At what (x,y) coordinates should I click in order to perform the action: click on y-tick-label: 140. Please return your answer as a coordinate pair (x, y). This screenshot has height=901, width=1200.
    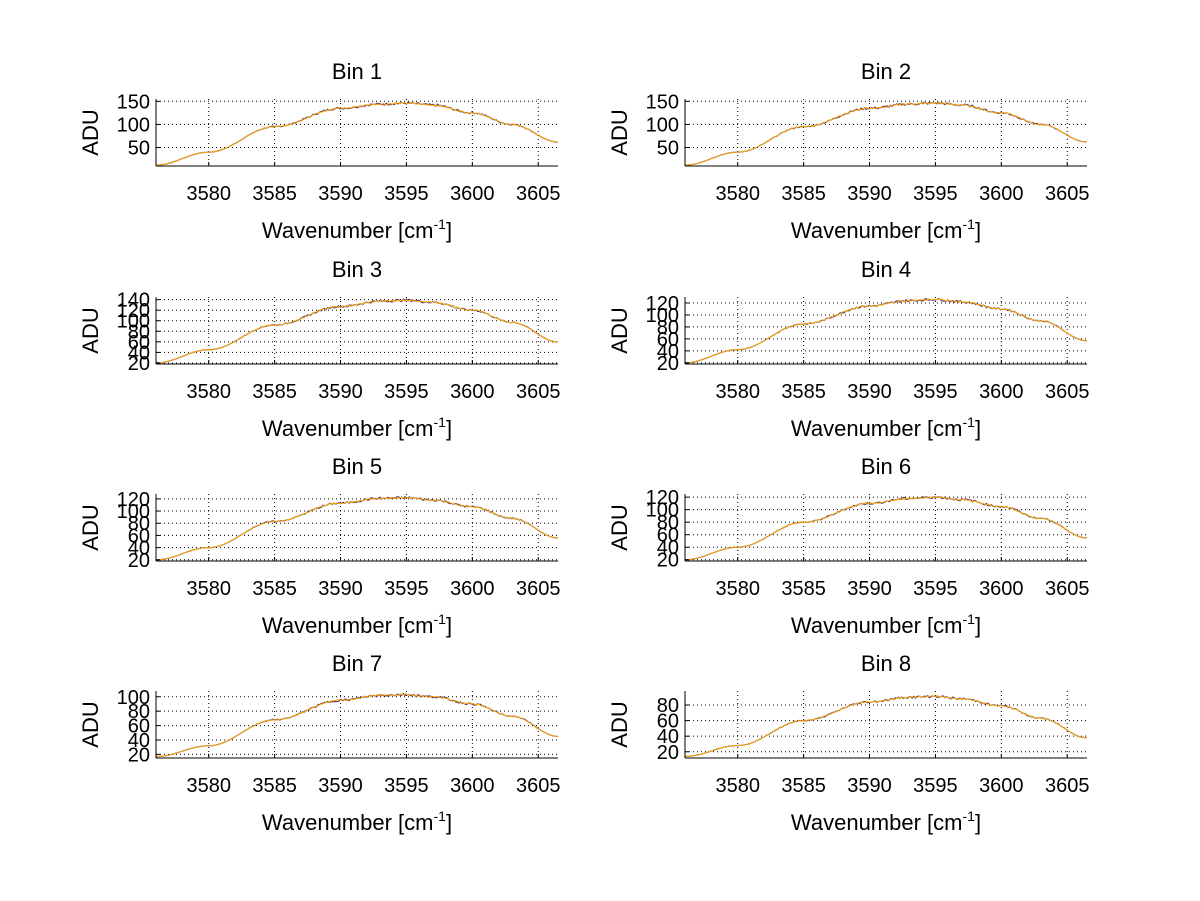
    Looking at the image, I should click on (133, 301).